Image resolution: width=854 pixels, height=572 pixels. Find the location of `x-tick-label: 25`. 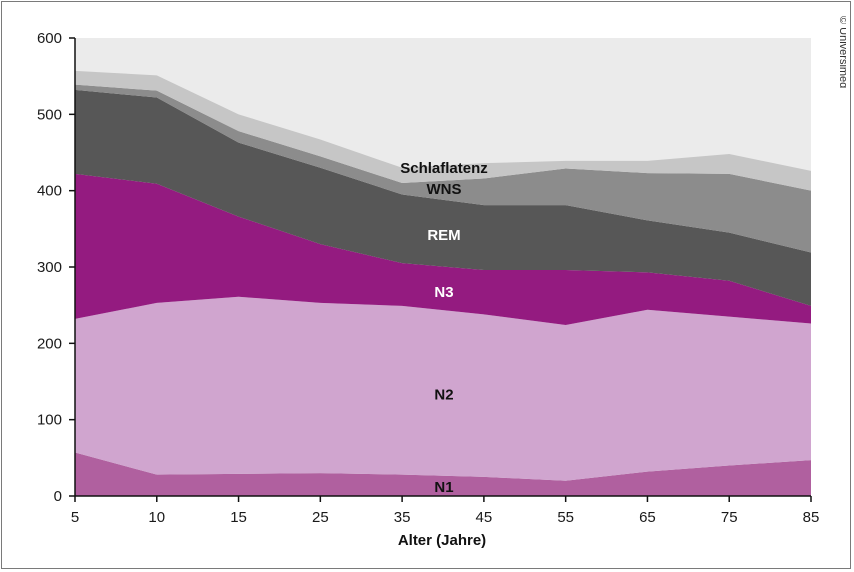

x-tick-label: 25 is located at coordinates (320, 517).